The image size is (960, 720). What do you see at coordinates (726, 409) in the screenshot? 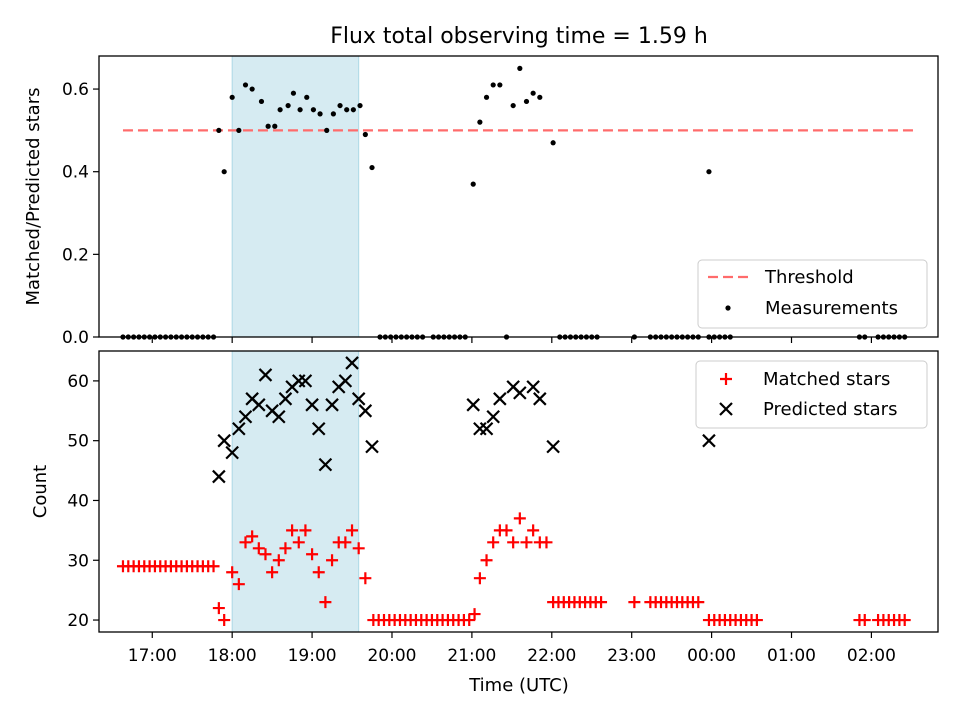
I see `legend-predicted-swatch` at bounding box center [726, 409].